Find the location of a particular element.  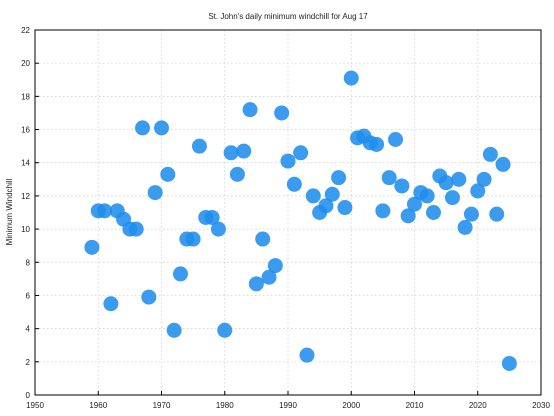

y-tick-label: 10 is located at coordinates (25, 229).